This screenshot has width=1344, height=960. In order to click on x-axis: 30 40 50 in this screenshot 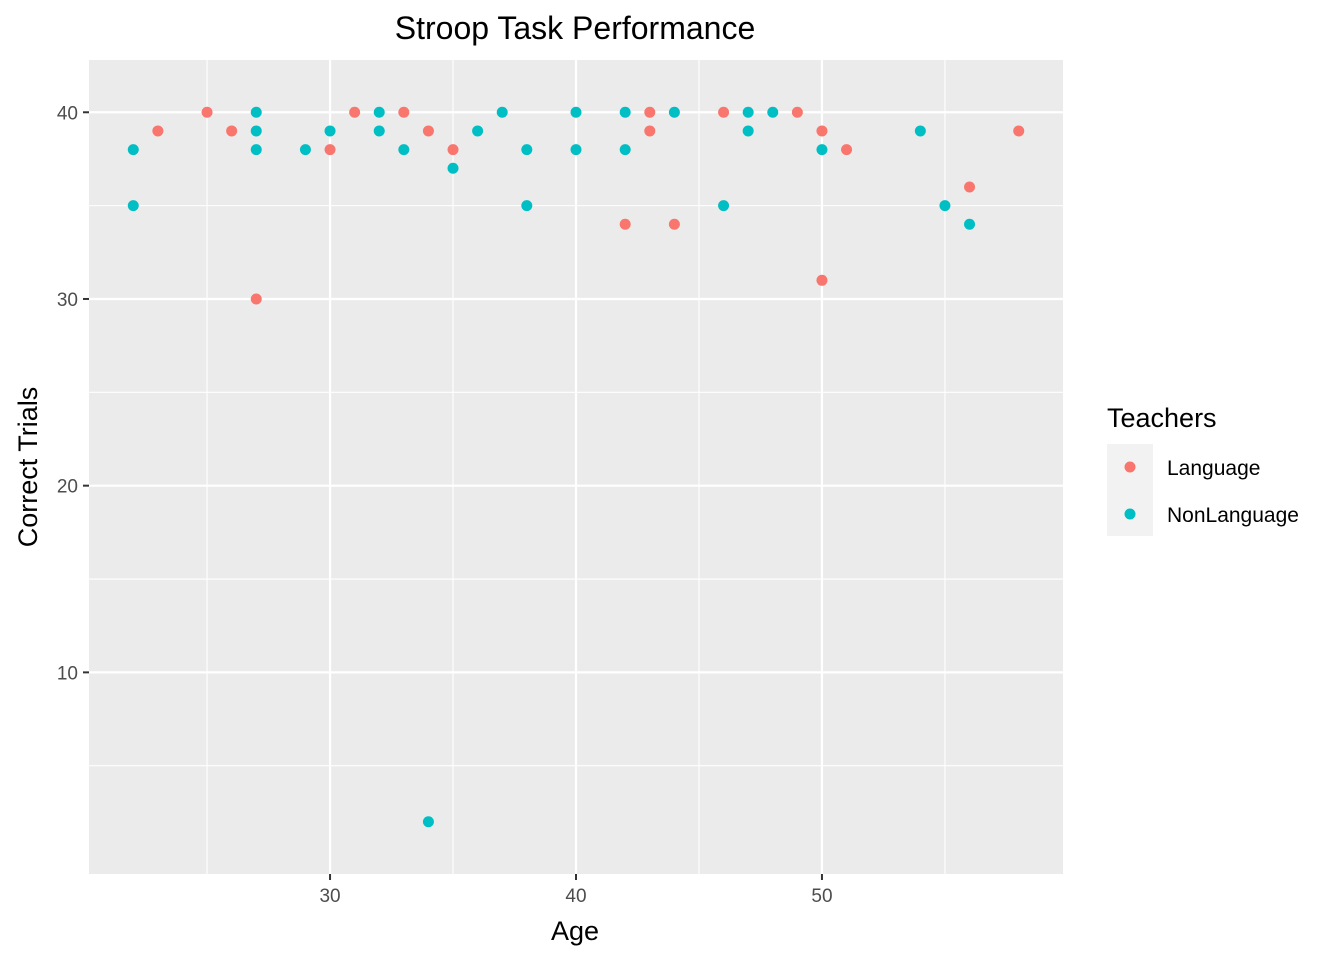, I will do `click(576, 890)`.